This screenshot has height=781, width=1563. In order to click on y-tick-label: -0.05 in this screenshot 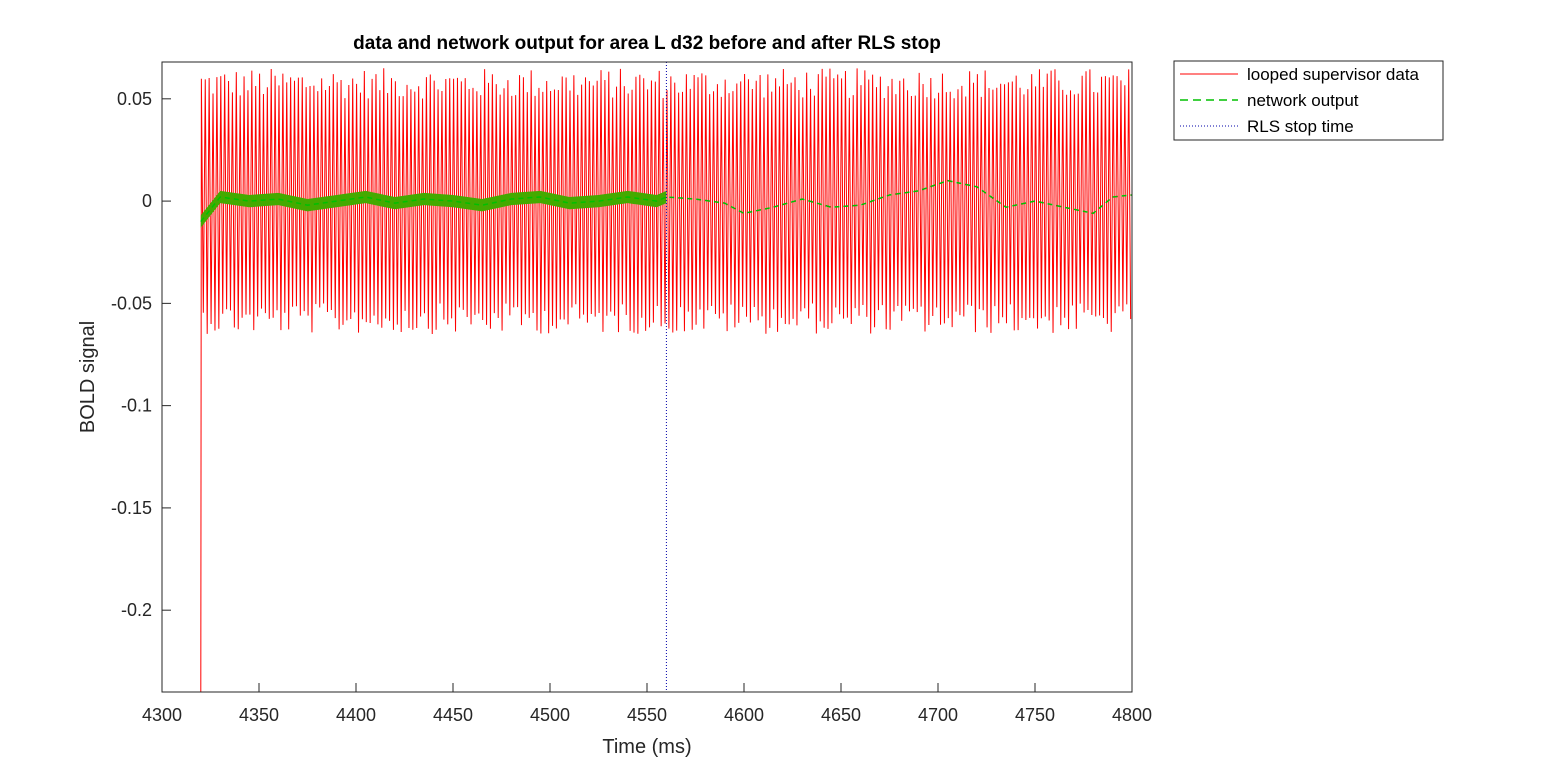, I will do `click(131, 303)`.